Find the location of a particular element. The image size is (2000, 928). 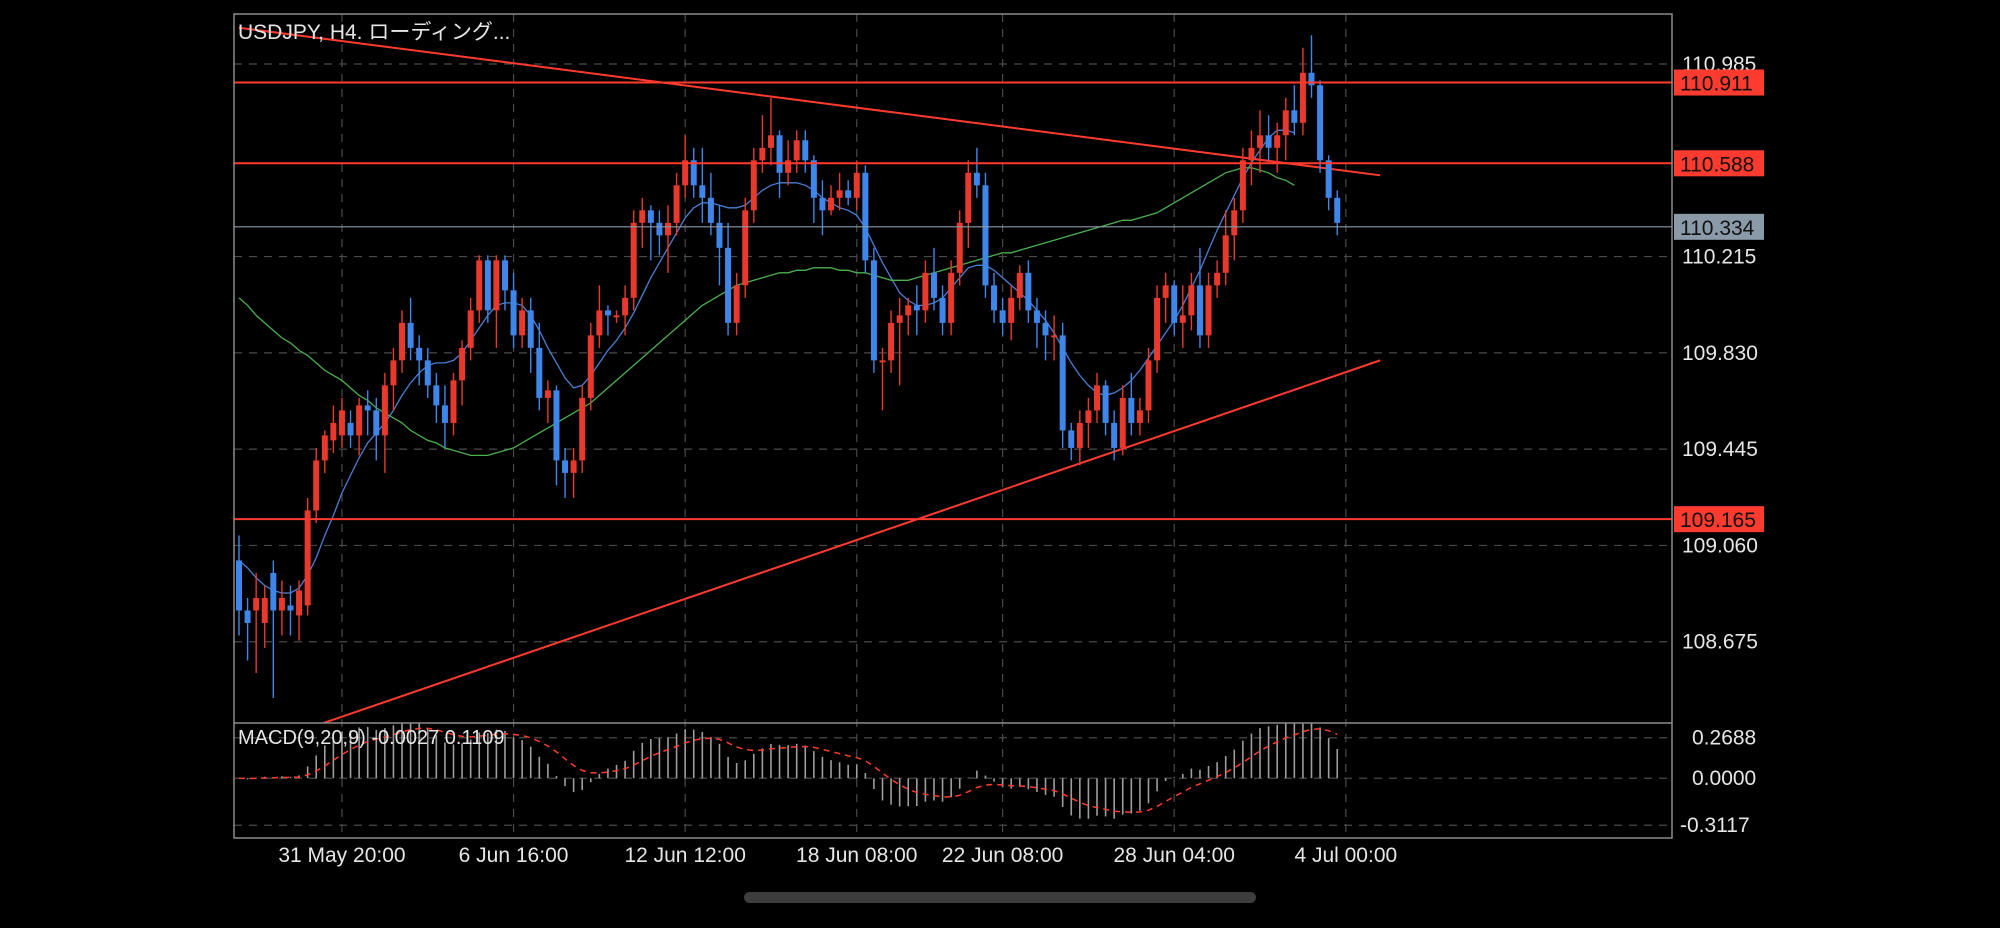

time-tick-label: 18 Jun 08:00 is located at coordinates (856, 855).